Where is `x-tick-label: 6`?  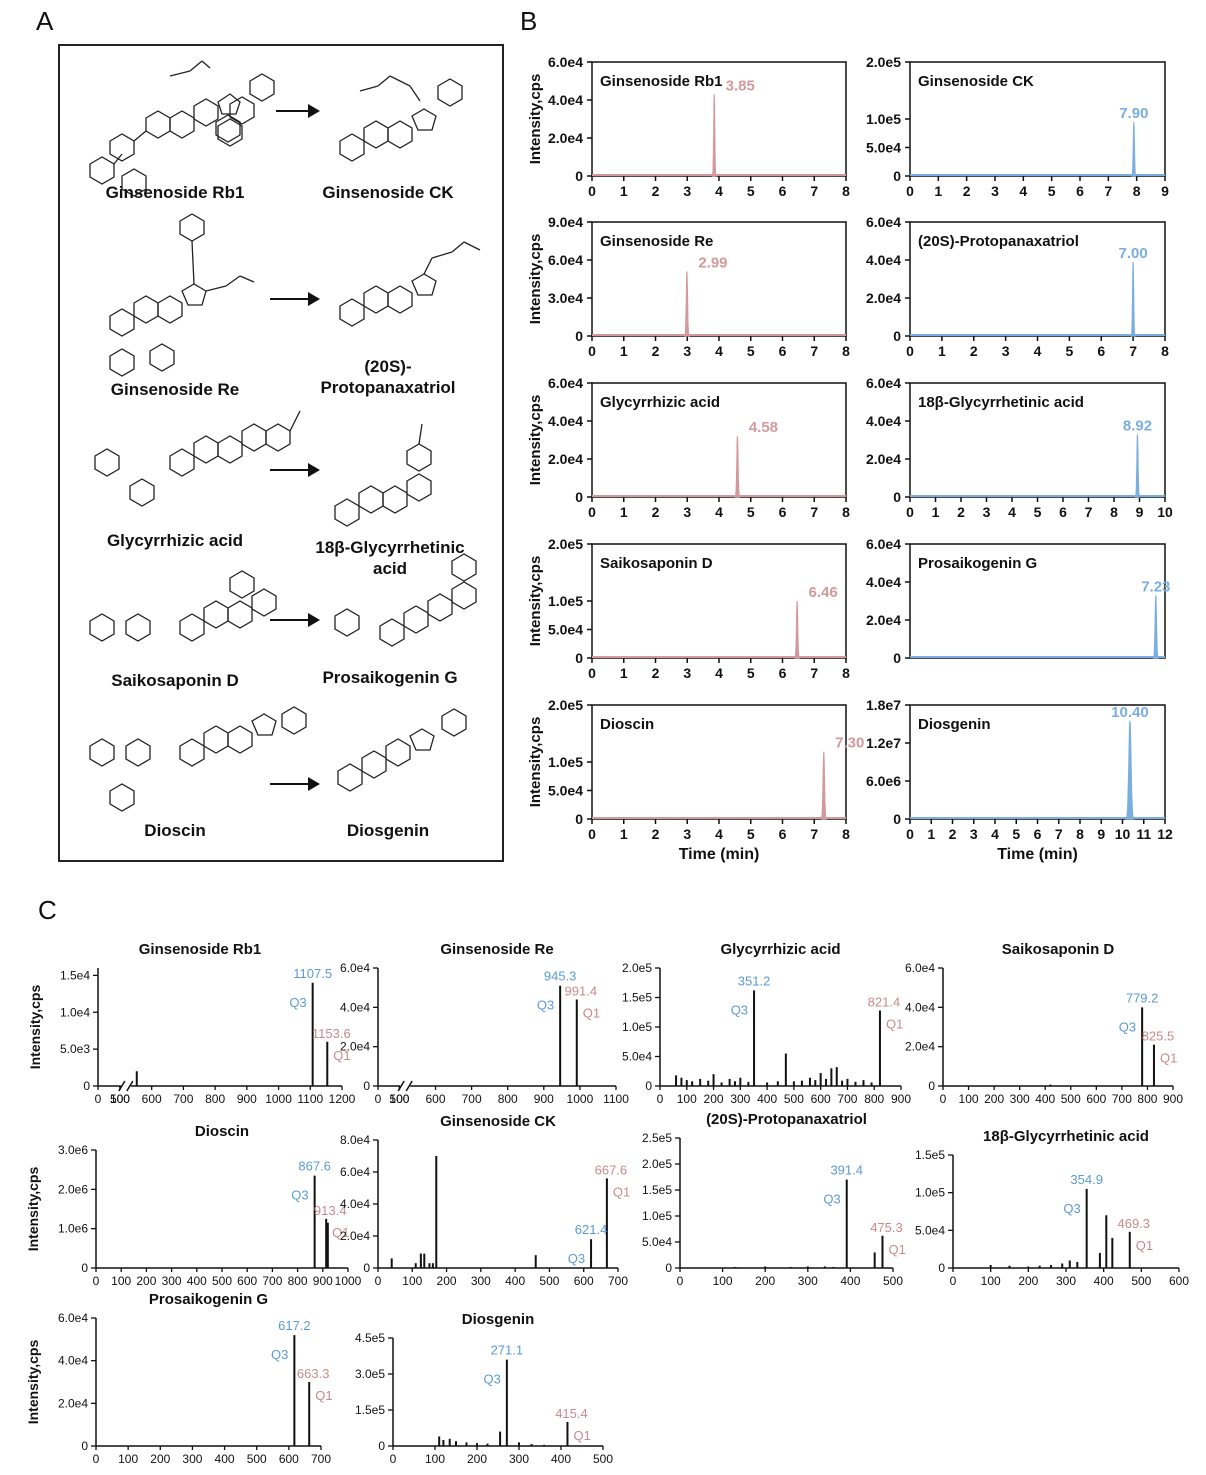
x-tick-label: 6 is located at coordinates (1063, 512).